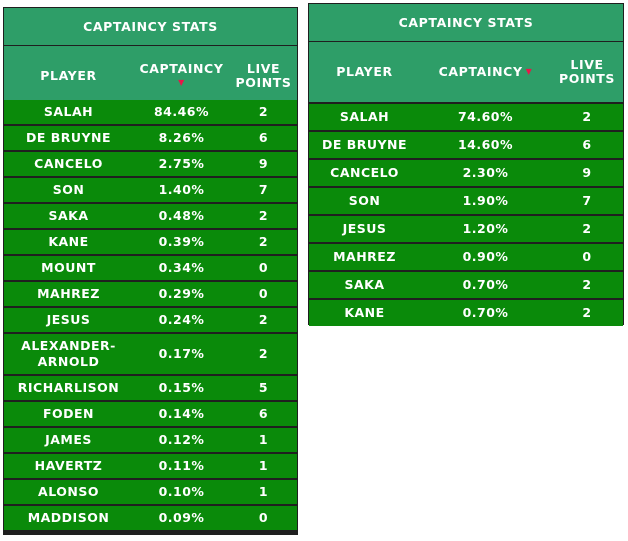 This screenshot has width=628, height=541. I want to click on table-row: JESUS 0.24% 2, so click(150, 320).